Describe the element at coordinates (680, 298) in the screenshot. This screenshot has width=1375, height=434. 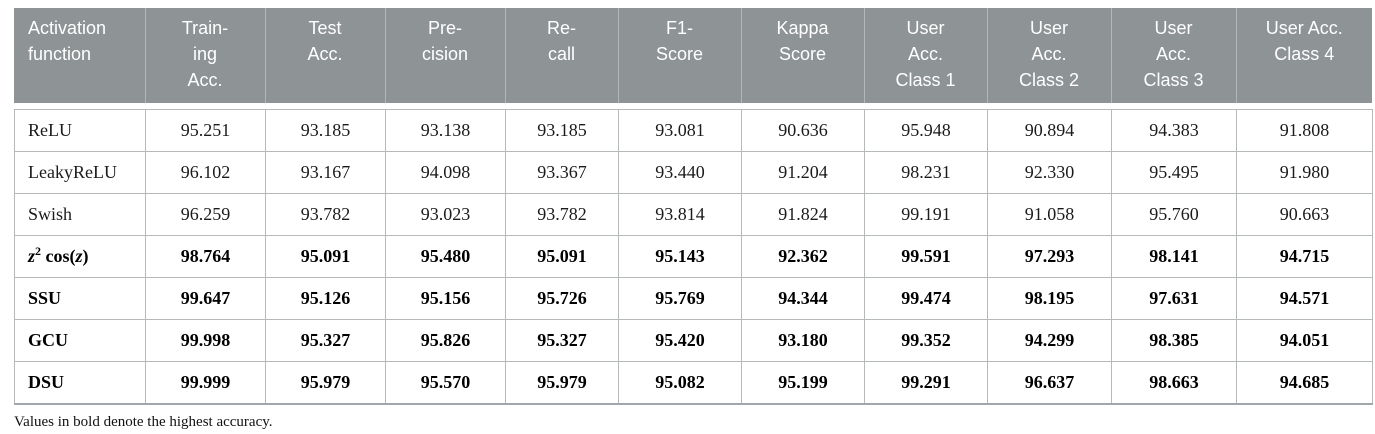
I see `cell-value: 95.769` at that location.